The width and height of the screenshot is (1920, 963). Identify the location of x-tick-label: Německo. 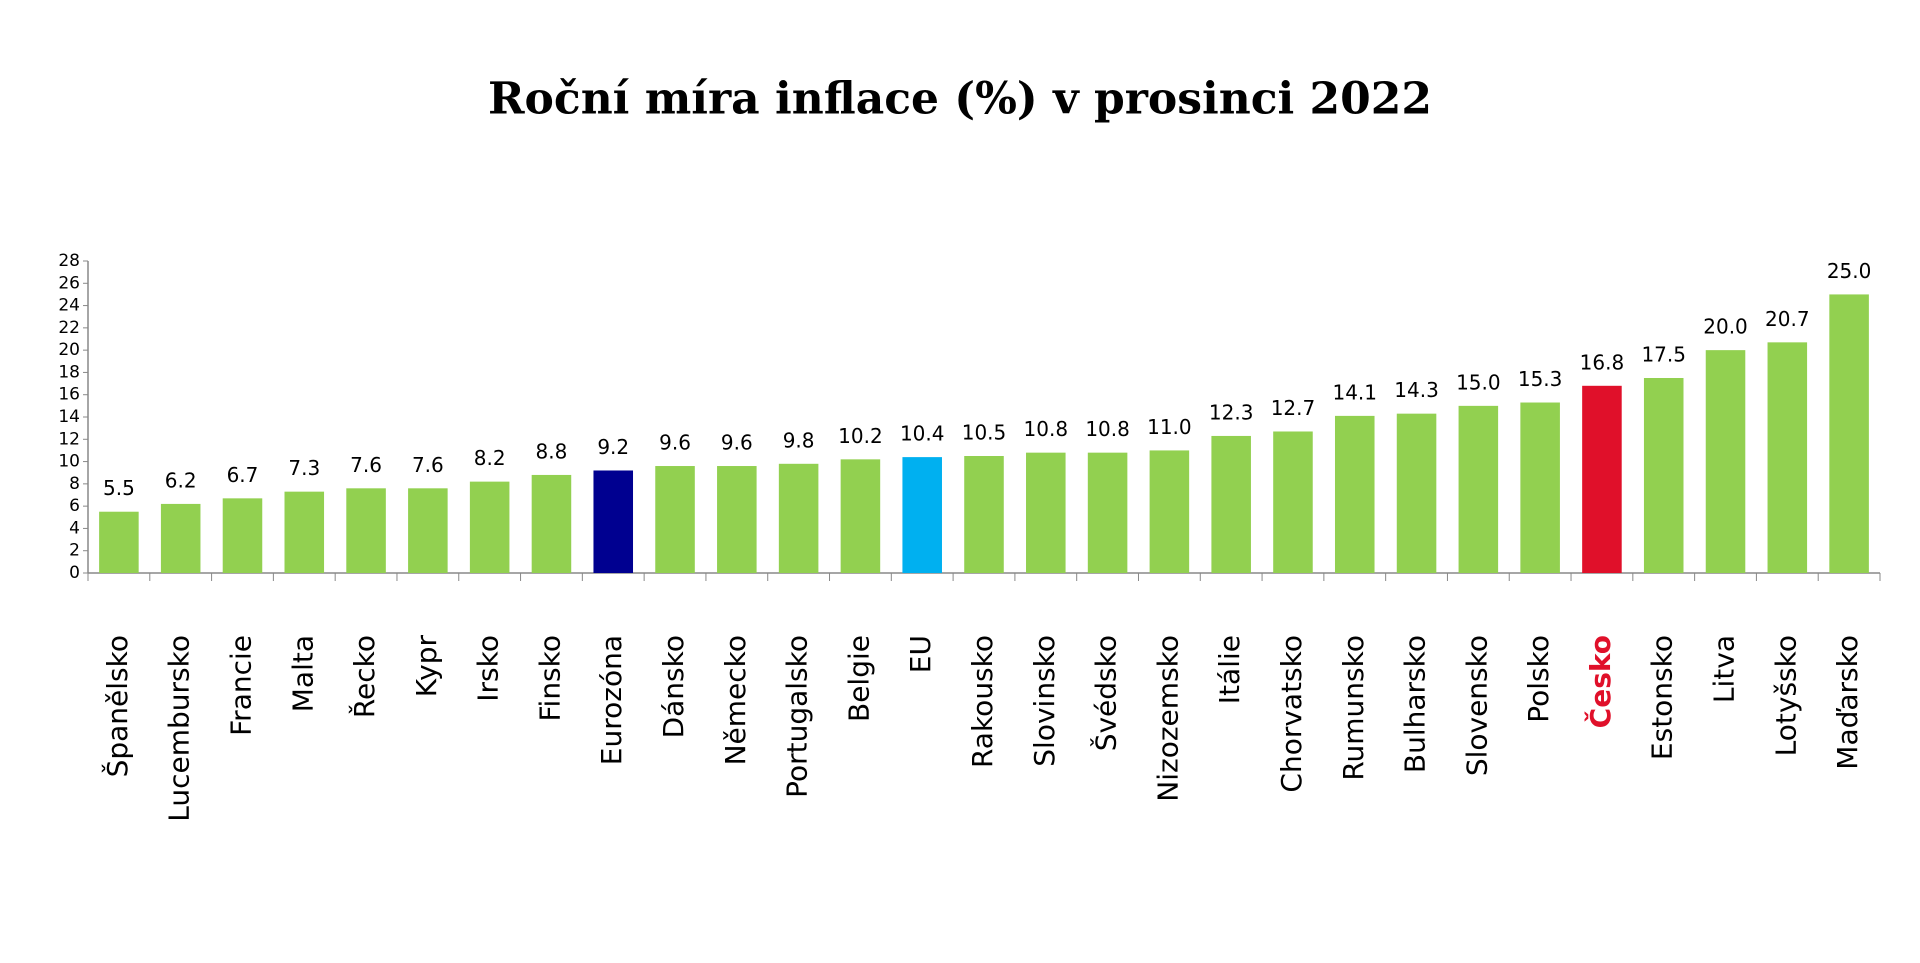
(735, 700).